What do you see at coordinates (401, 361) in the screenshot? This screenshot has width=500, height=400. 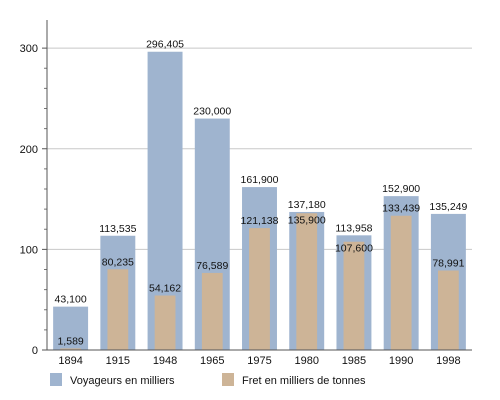 I see `x-tick-label: 1990` at bounding box center [401, 361].